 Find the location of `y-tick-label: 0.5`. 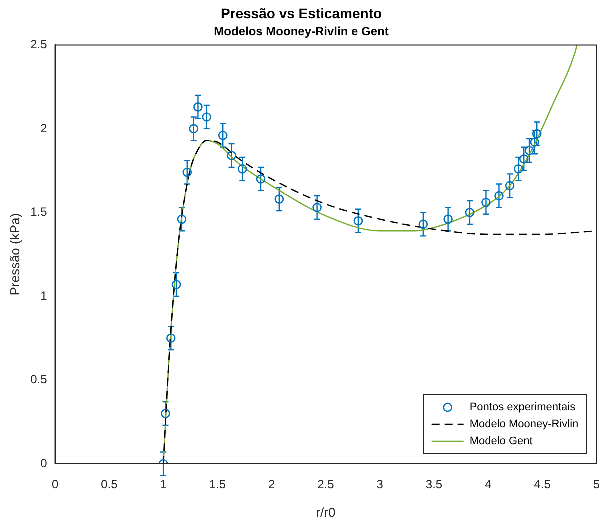

y-tick-label: 0.5 is located at coordinates (39, 379).